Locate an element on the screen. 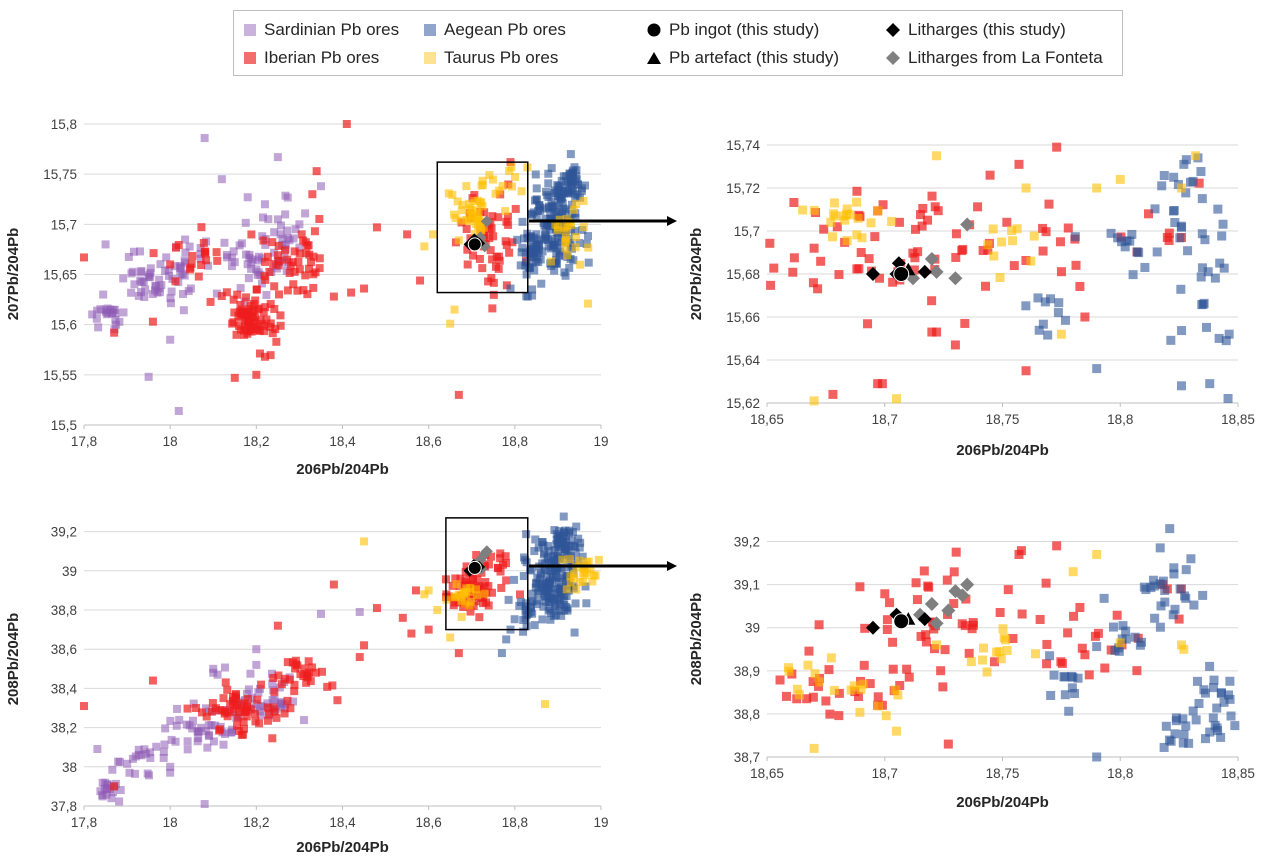 The width and height of the screenshot is (1266, 859). x-tick-label: 18,6 is located at coordinates (429, 822).